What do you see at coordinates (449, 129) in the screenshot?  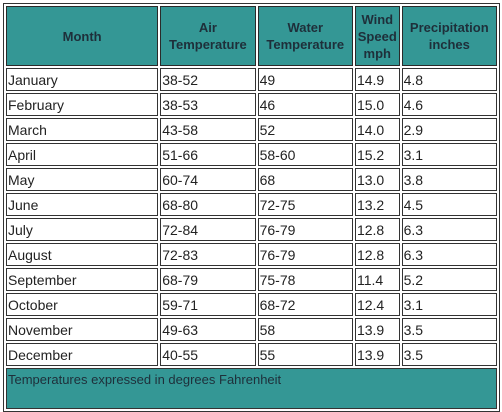 I see `cell-precipitation: 2.9` at bounding box center [449, 129].